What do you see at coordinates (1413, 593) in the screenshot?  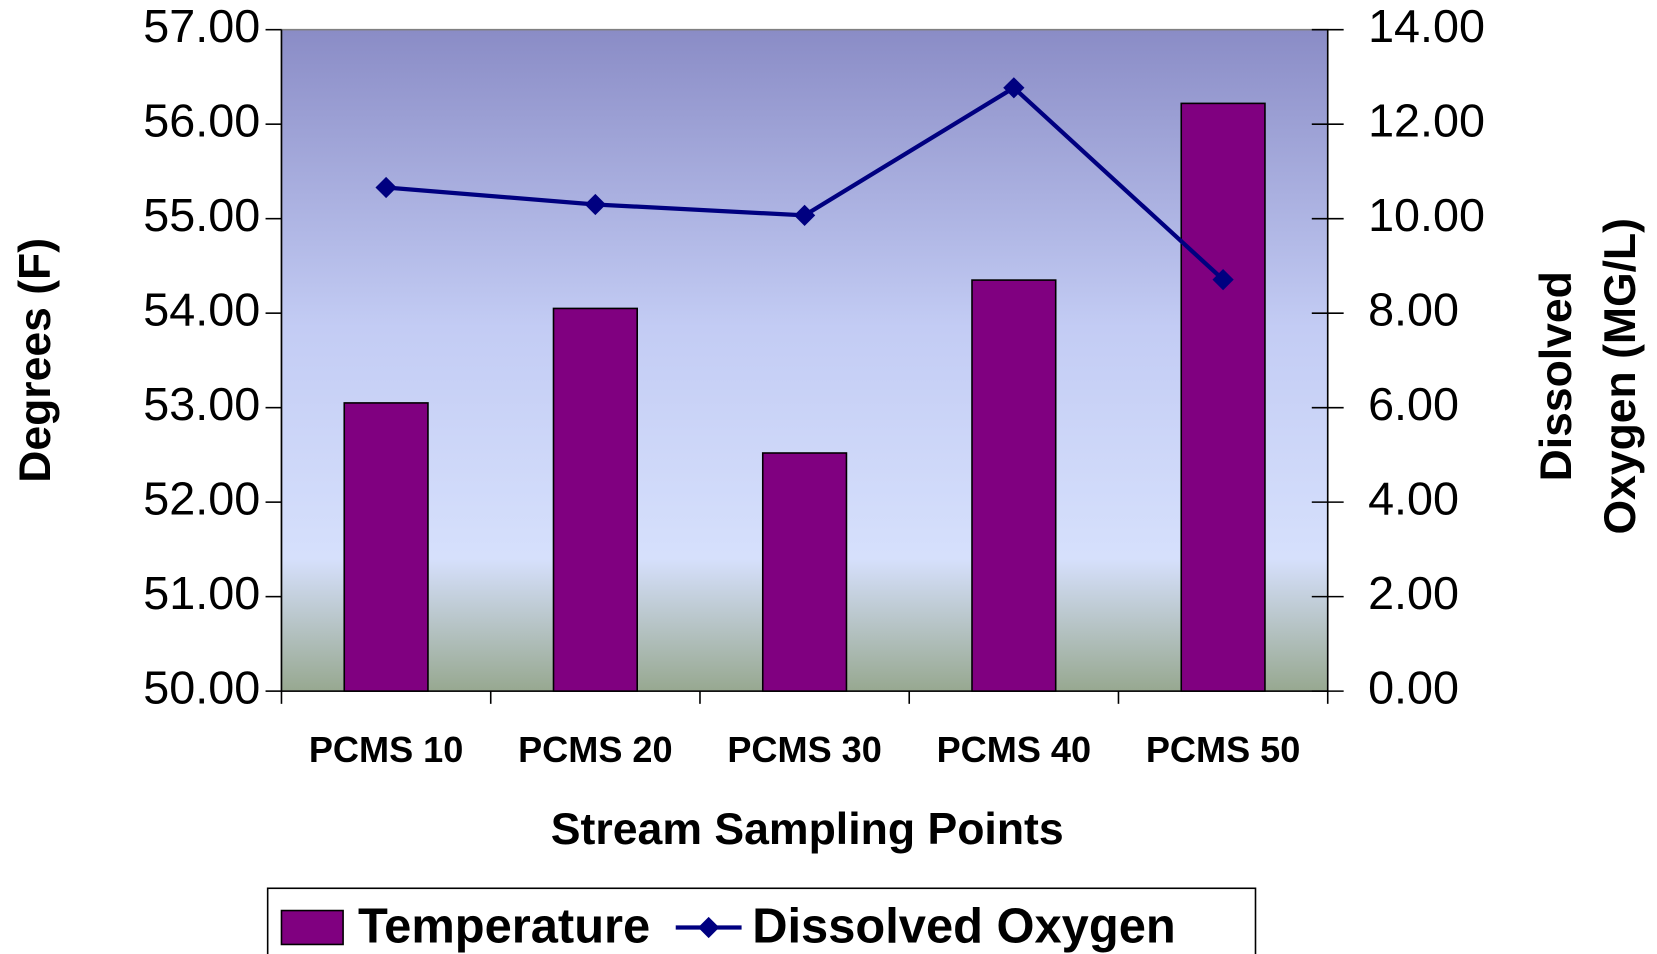 I see `y2-tick-label: 2.00` at bounding box center [1413, 593].